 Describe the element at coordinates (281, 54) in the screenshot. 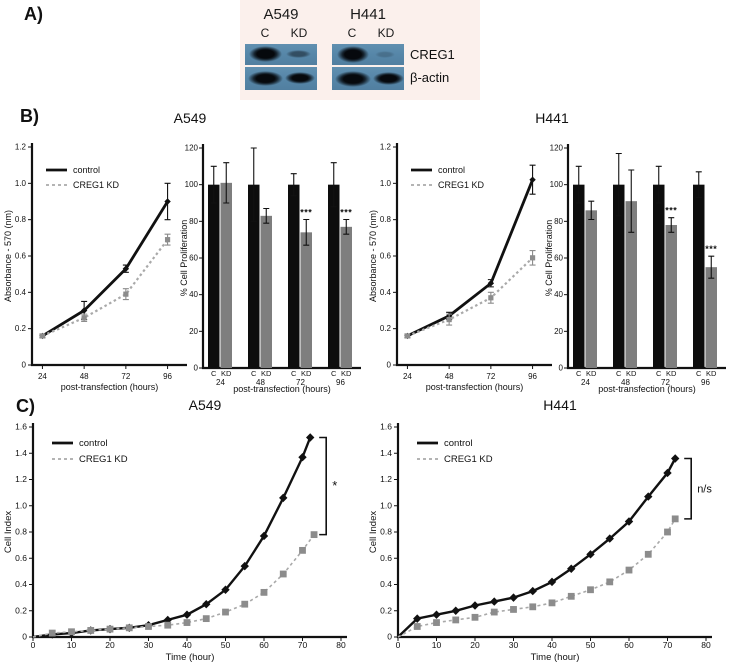

I see `creg1-membrane-a549` at that location.